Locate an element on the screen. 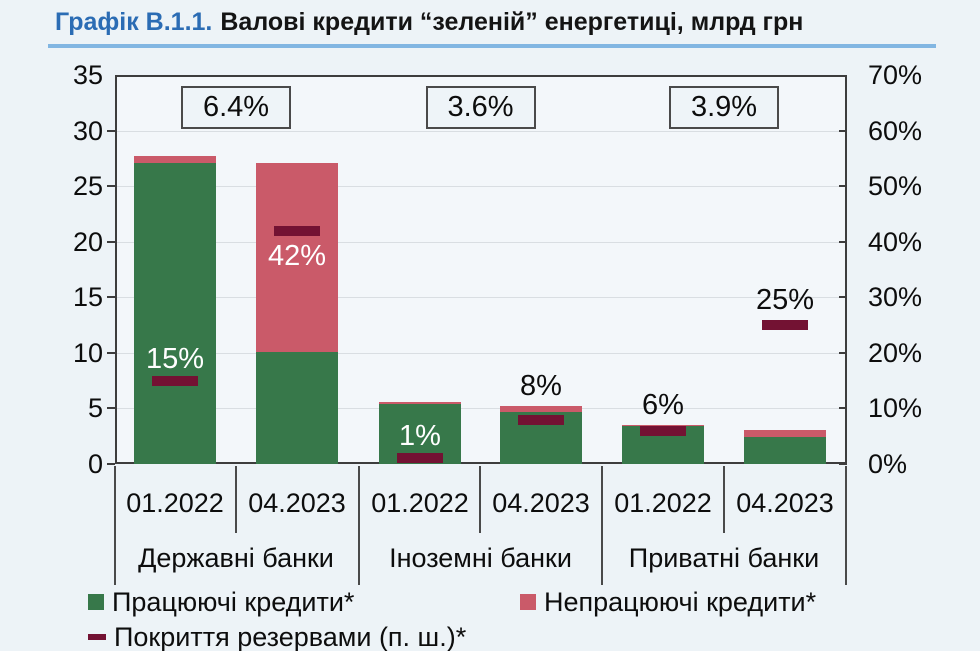  legend-item-performing: Працюючі кредити* is located at coordinates (221, 602).